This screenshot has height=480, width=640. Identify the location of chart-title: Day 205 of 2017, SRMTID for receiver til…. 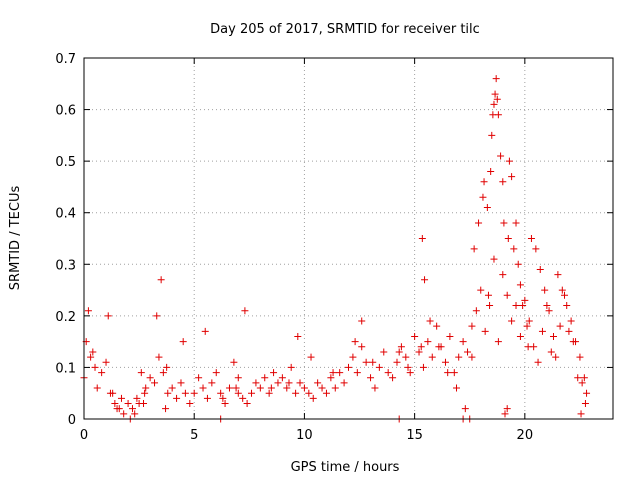
(345, 29).